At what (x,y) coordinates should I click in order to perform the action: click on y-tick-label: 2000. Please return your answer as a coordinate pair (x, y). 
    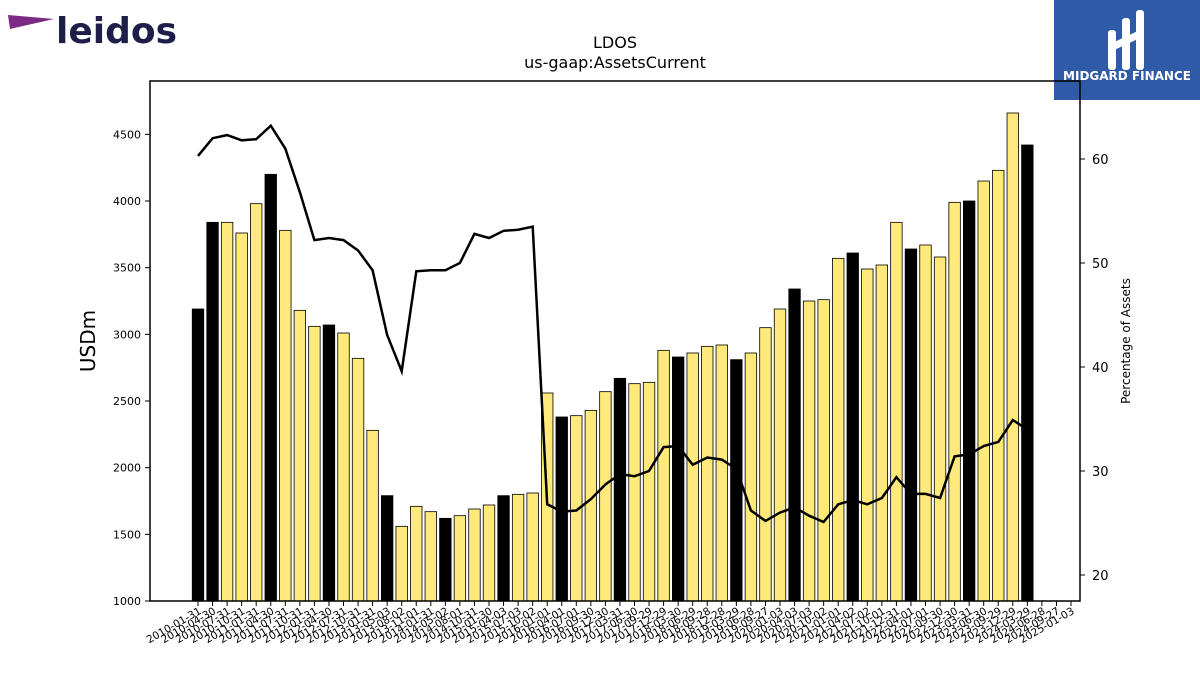
    Looking at the image, I should click on (127, 468).